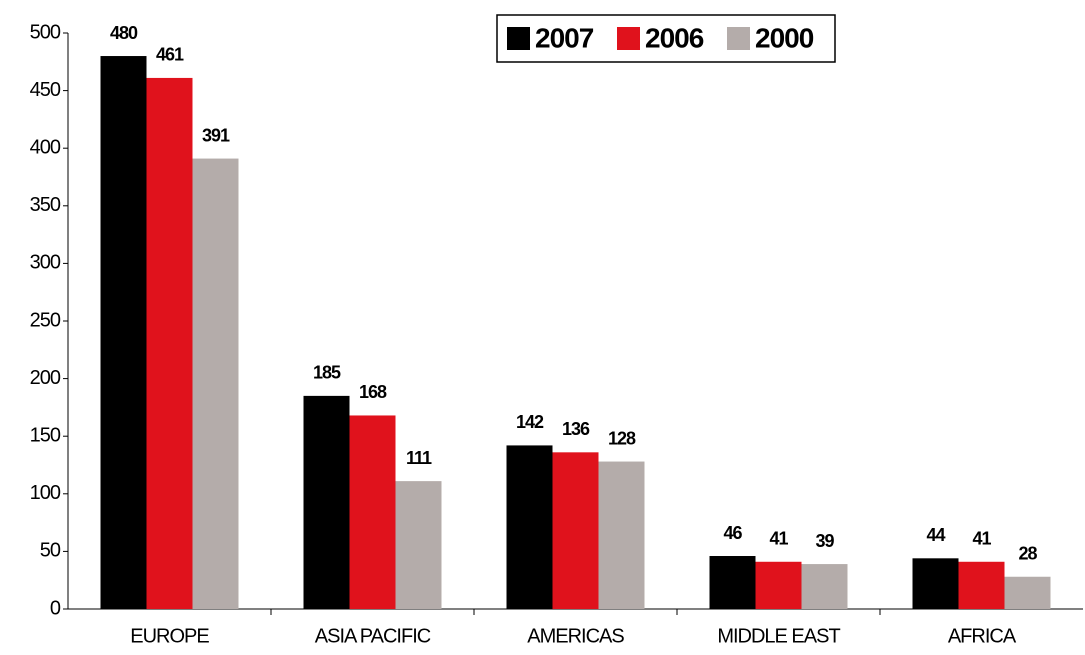 The image size is (1085, 655). Describe the element at coordinates (530, 422) in the screenshot. I see `value-label: 142` at that location.